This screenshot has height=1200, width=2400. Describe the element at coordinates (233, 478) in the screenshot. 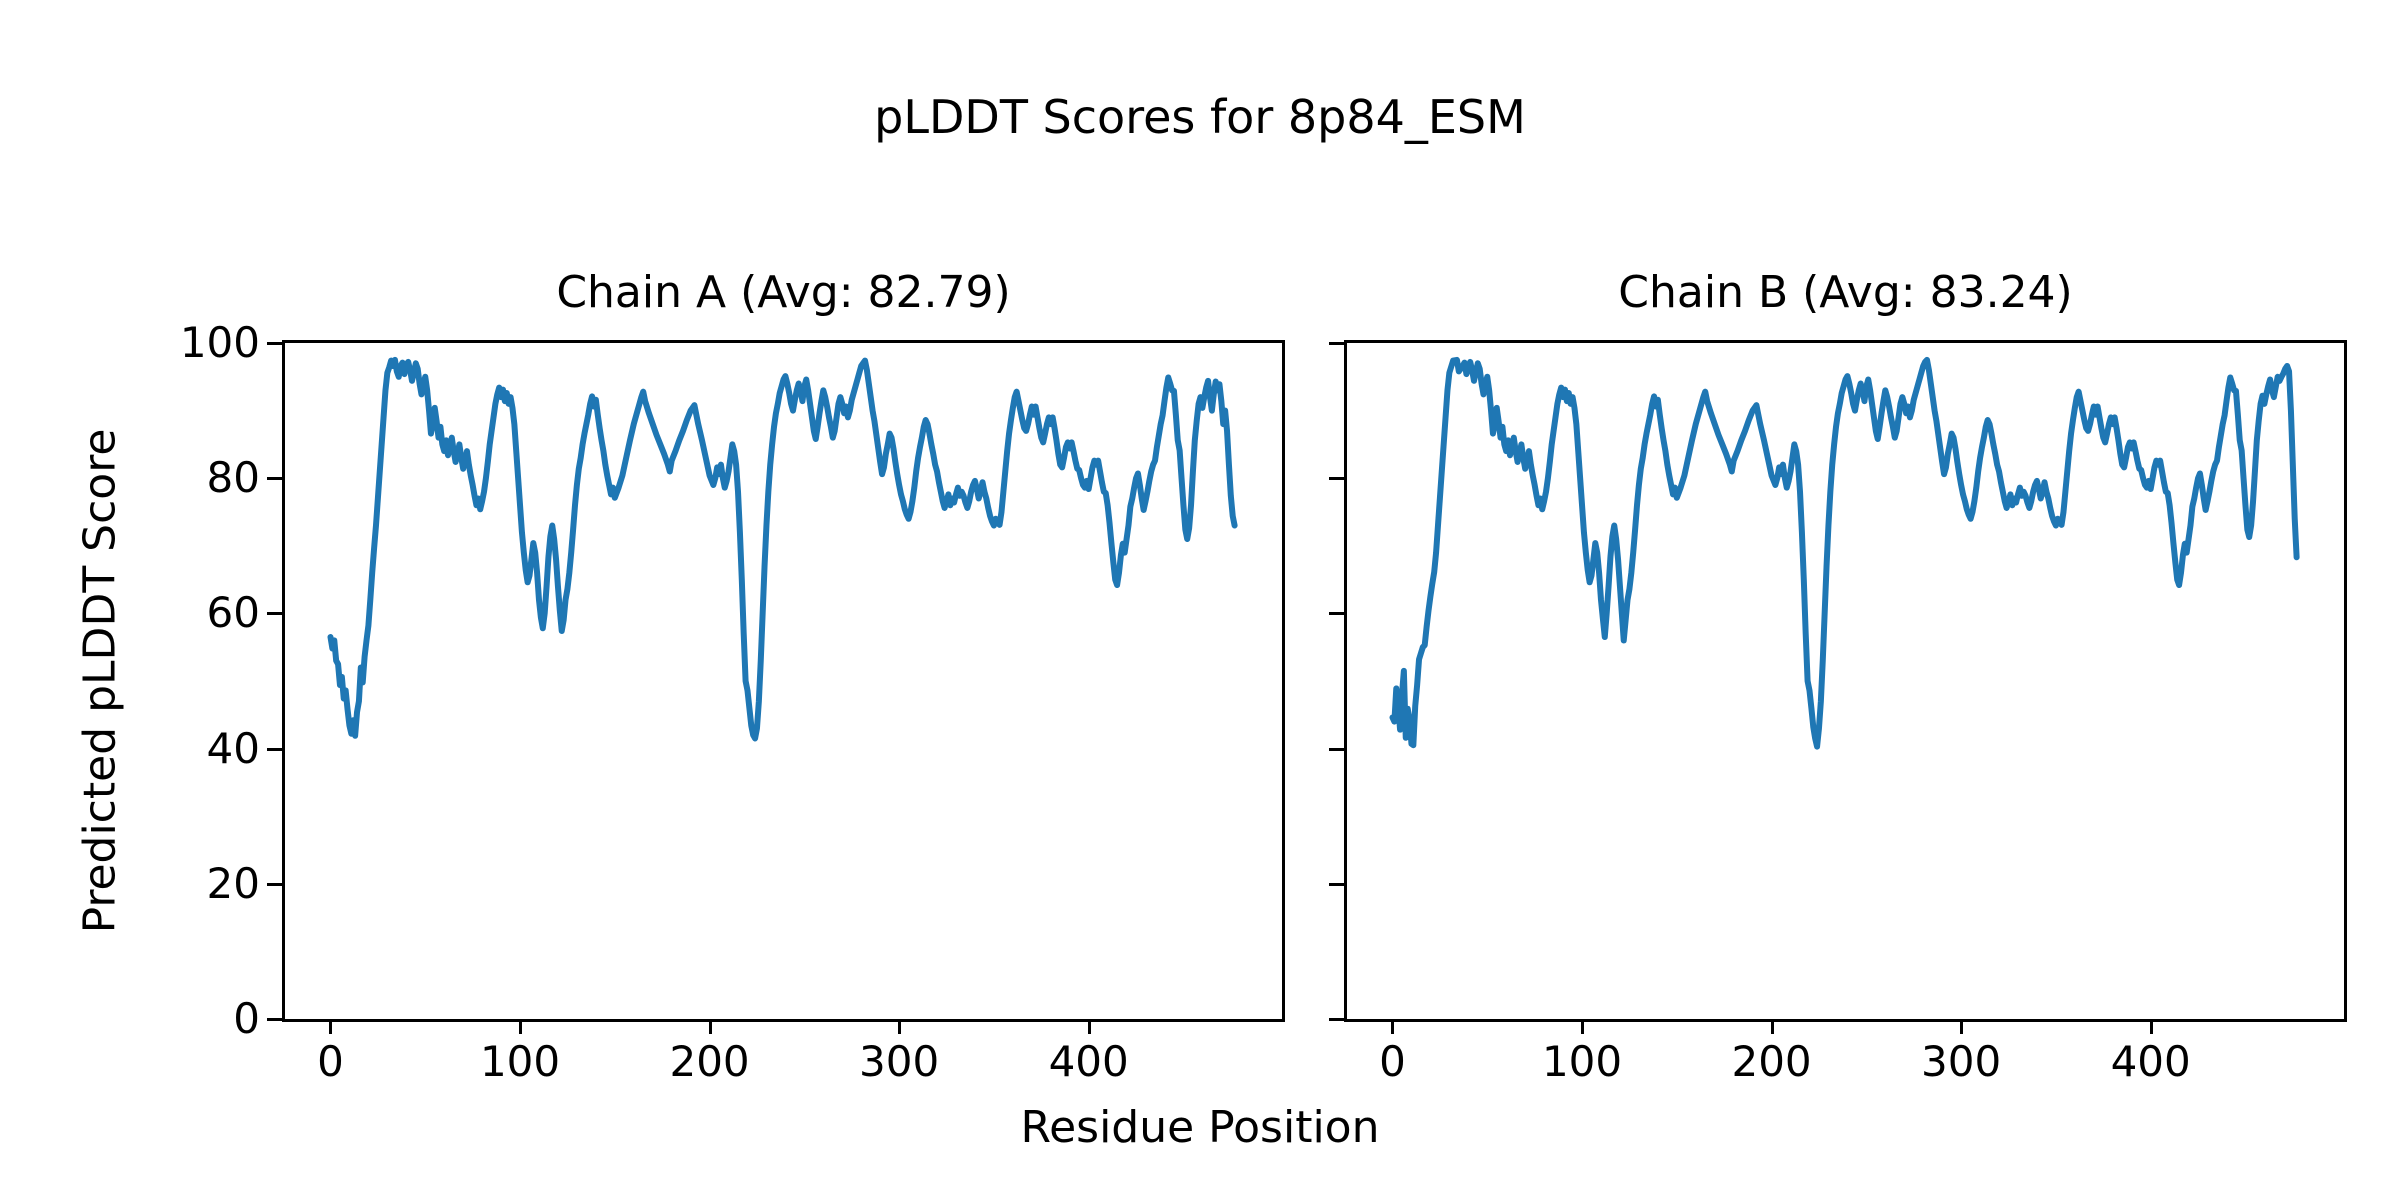

I see `y-tick-label: 80` at that location.